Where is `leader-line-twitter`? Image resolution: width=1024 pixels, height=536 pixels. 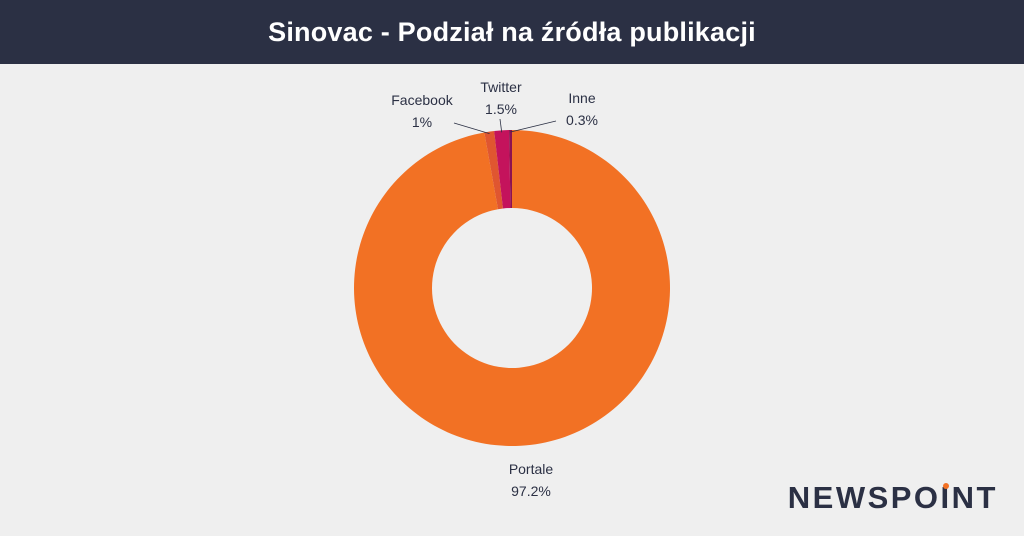 leader-line-twitter is located at coordinates (501, 125).